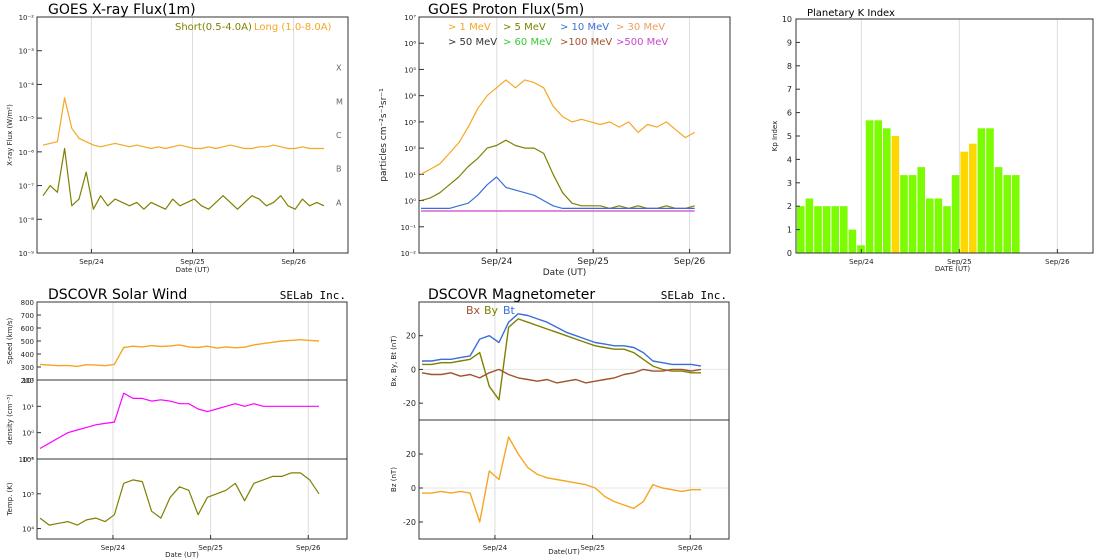 Image resolution: width=1111 pixels, height=559 pixels. Describe the element at coordinates (27, 18) in the screenshot. I see `xray-ytick-label-7: 10⁻²` at that location.